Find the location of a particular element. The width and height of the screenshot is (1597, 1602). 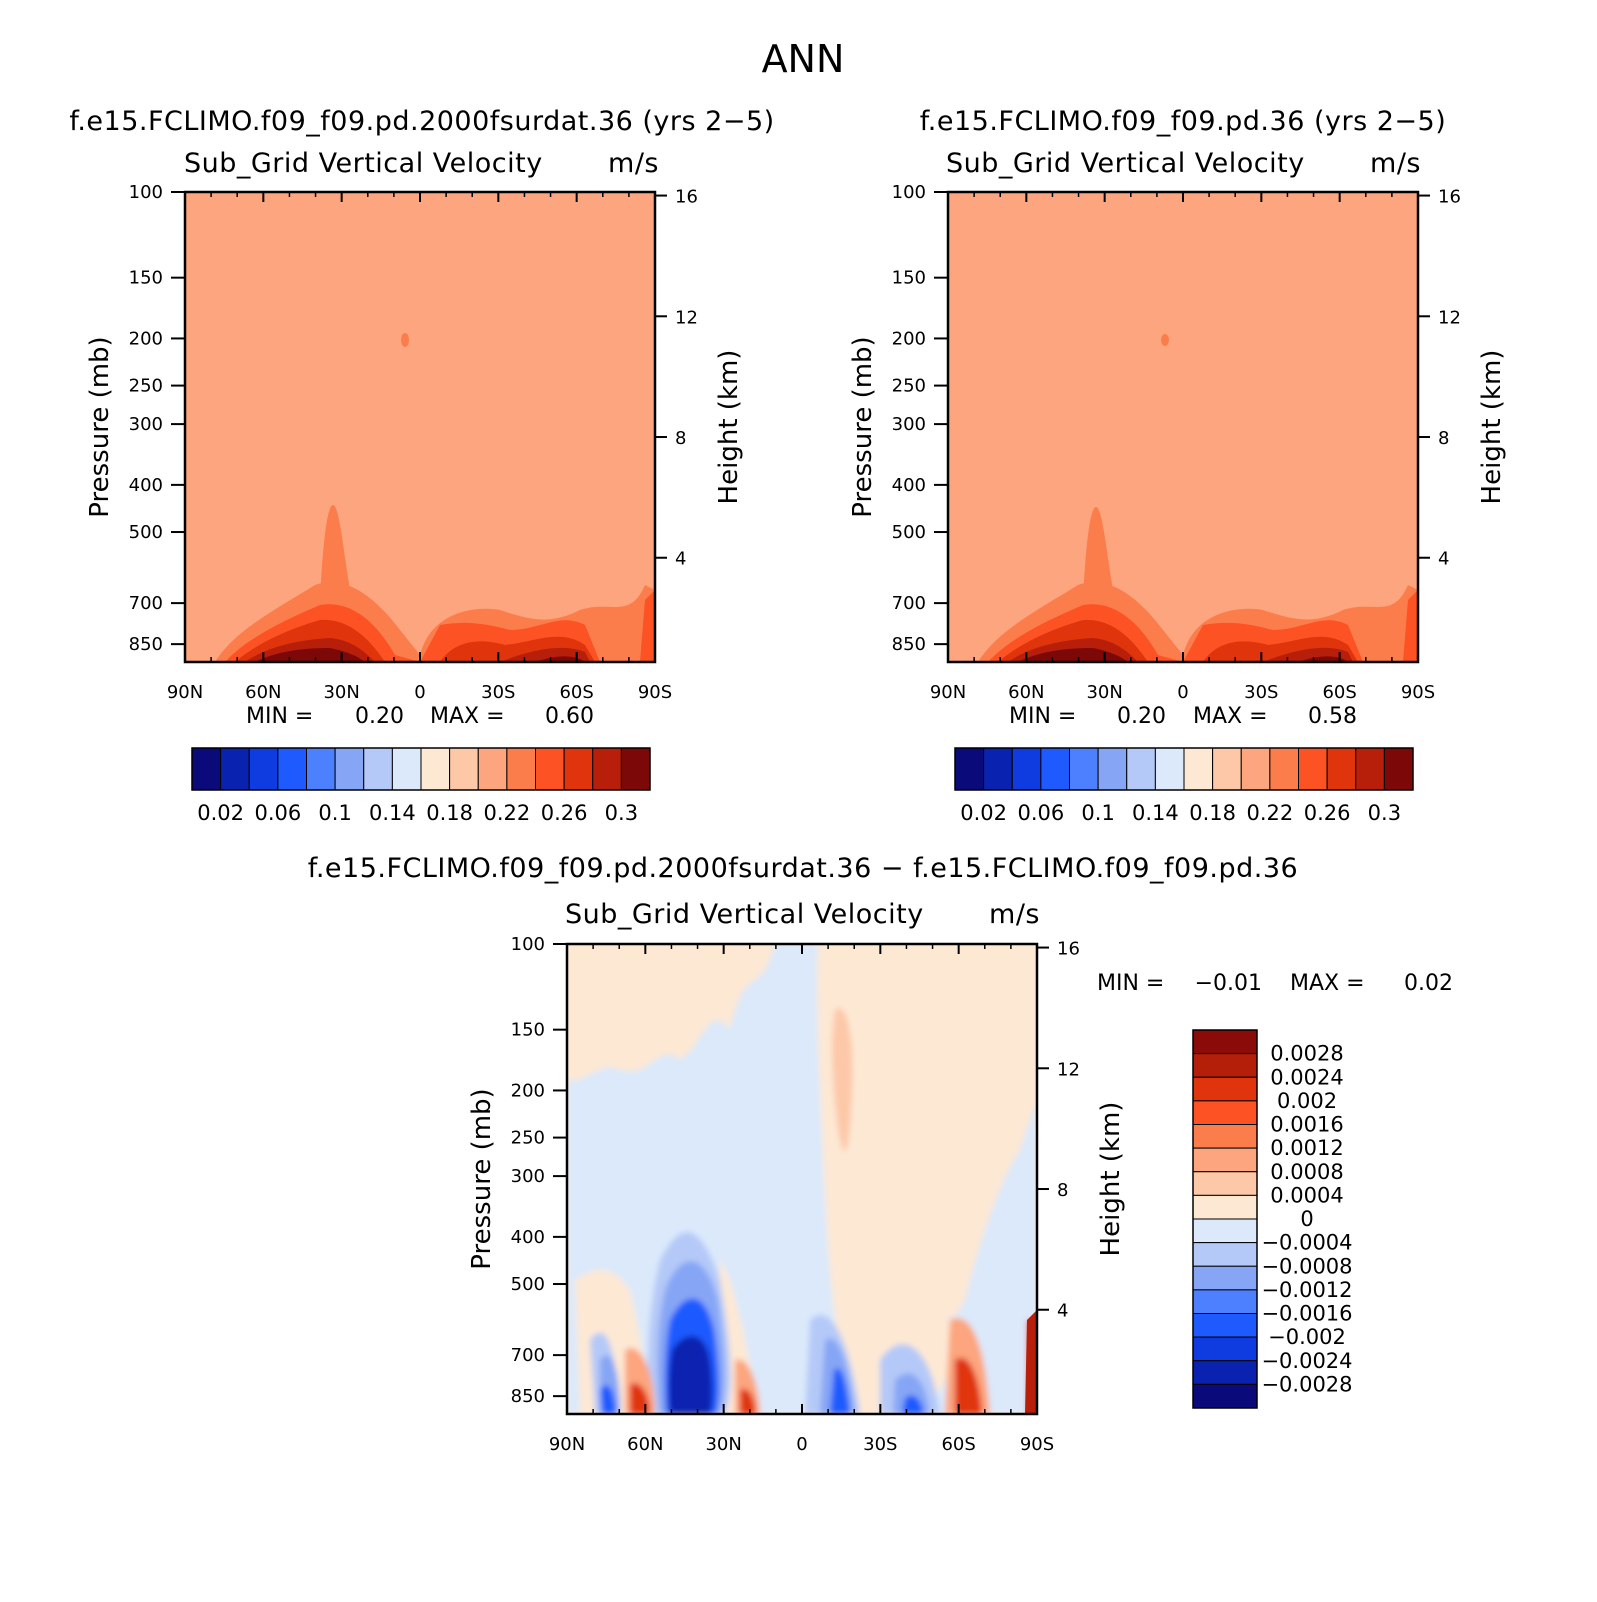

contour-spike is located at coordinates (336, 552).